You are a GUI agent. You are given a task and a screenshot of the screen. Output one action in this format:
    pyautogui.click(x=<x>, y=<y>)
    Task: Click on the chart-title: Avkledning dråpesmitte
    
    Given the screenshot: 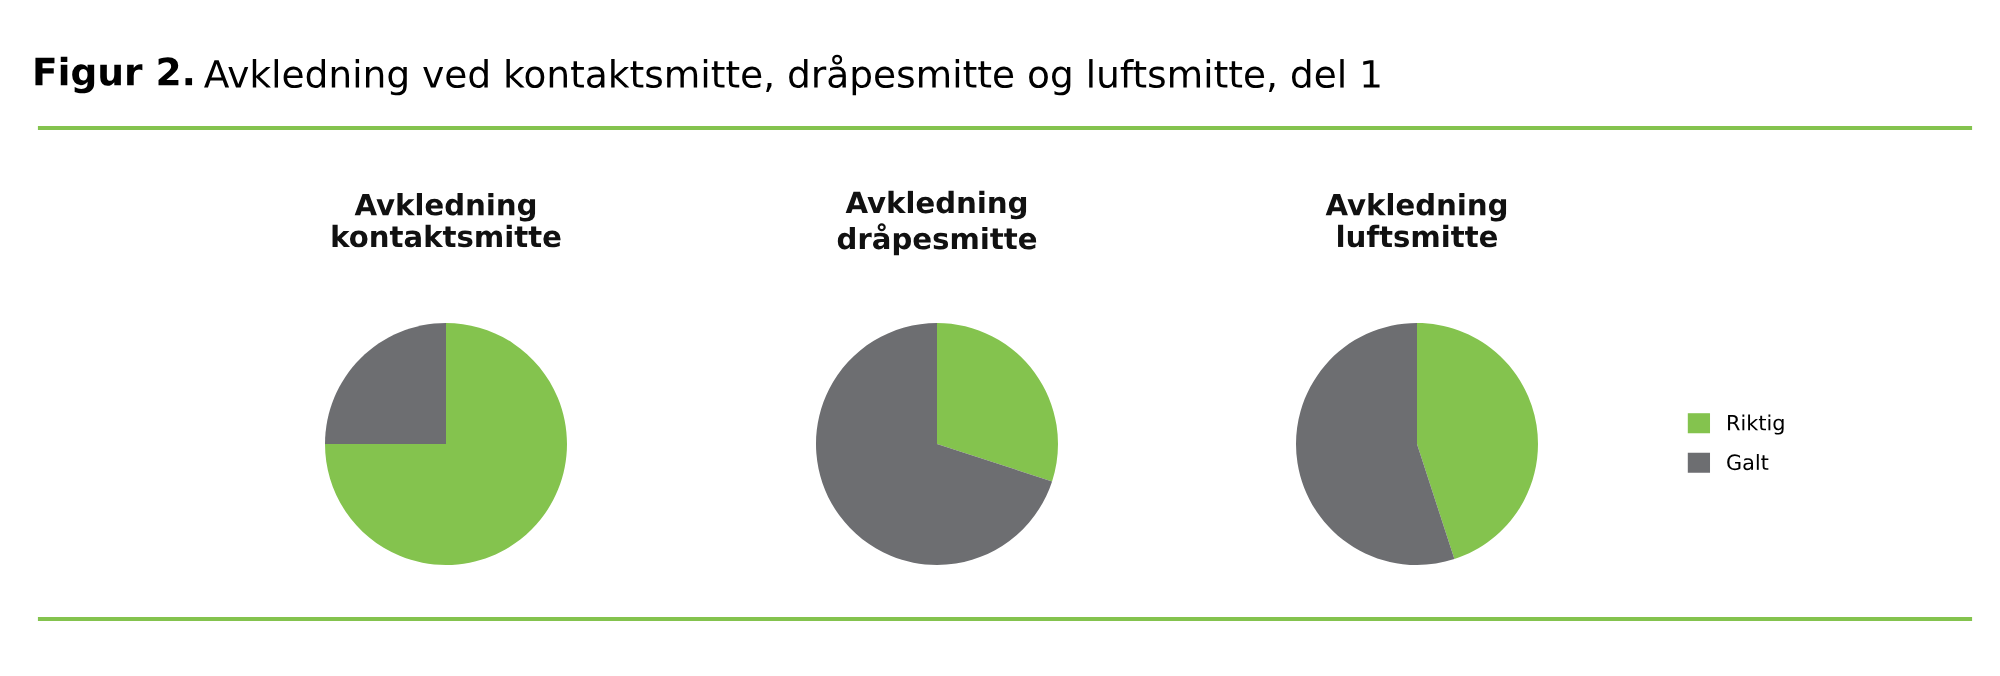 What is the action you would take?
    pyautogui.click(x=937, y=223)
    